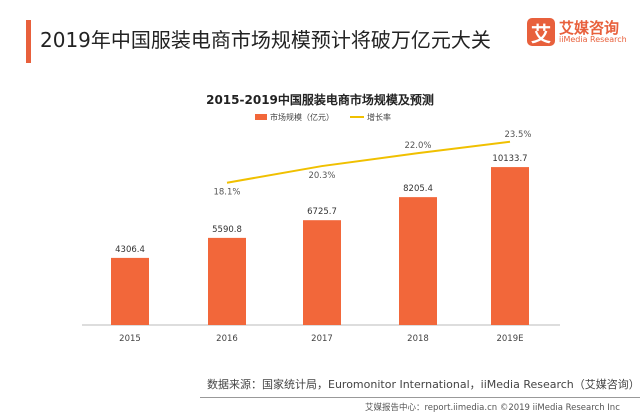  I want to click on footer-divider, so click(420, 397).